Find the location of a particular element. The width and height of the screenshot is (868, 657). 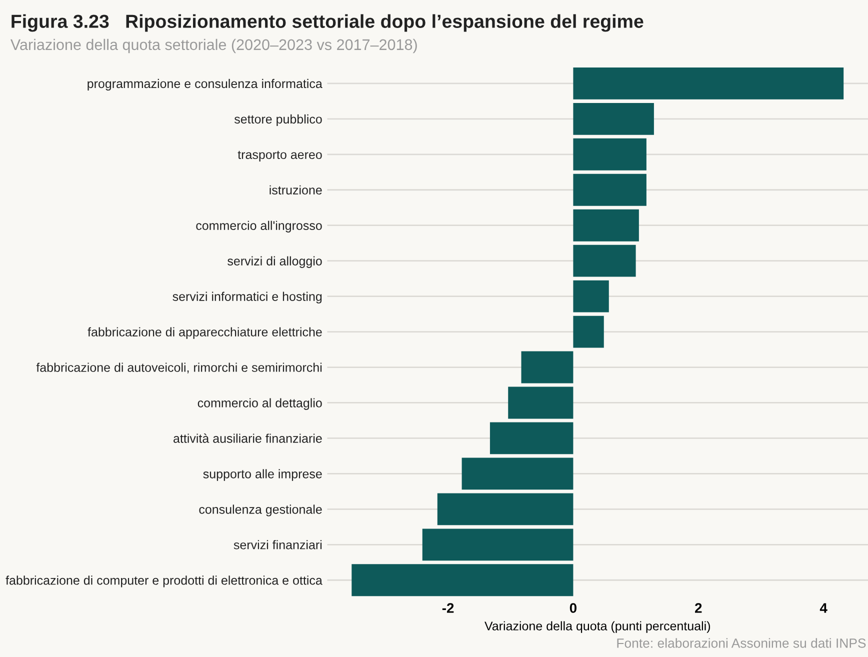

x-tick-label: -2 is located at coordinates (448, 608).